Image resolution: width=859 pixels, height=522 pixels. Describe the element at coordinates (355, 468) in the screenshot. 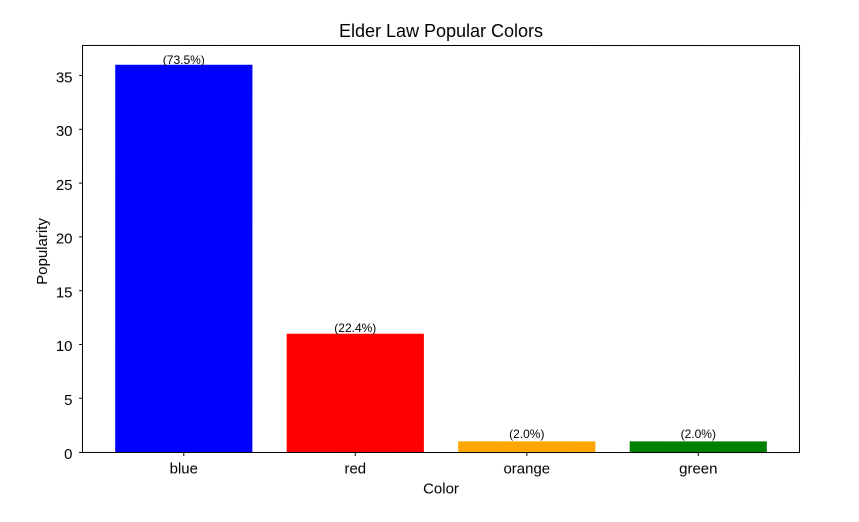

I see `svg-text: red` at that location.